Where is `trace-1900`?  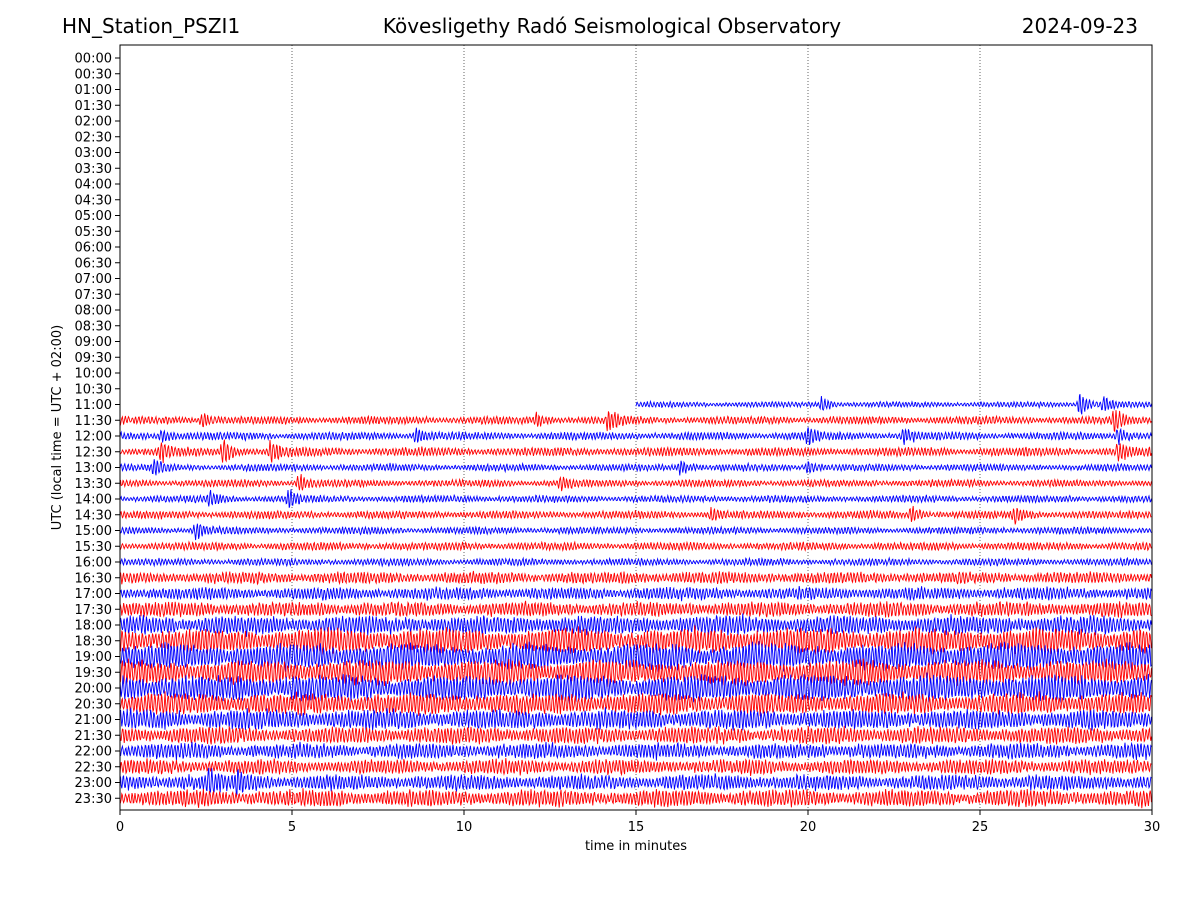
trace-1900 is located at coordinates (635, 656).